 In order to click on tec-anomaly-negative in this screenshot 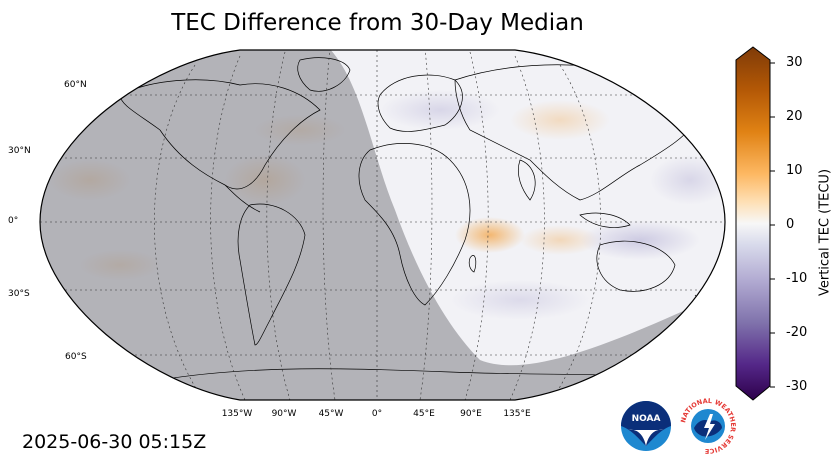, I will do `click(640, 240)`.